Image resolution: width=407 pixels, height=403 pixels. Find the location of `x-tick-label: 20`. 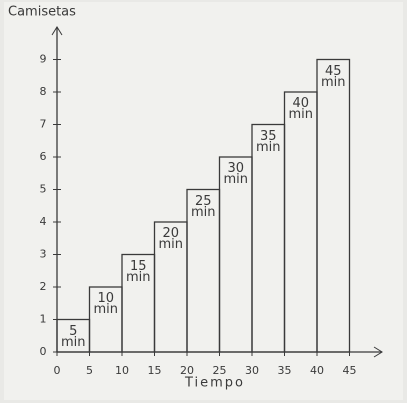

x-tick-label: 20 is located at coordinates (187, 370).